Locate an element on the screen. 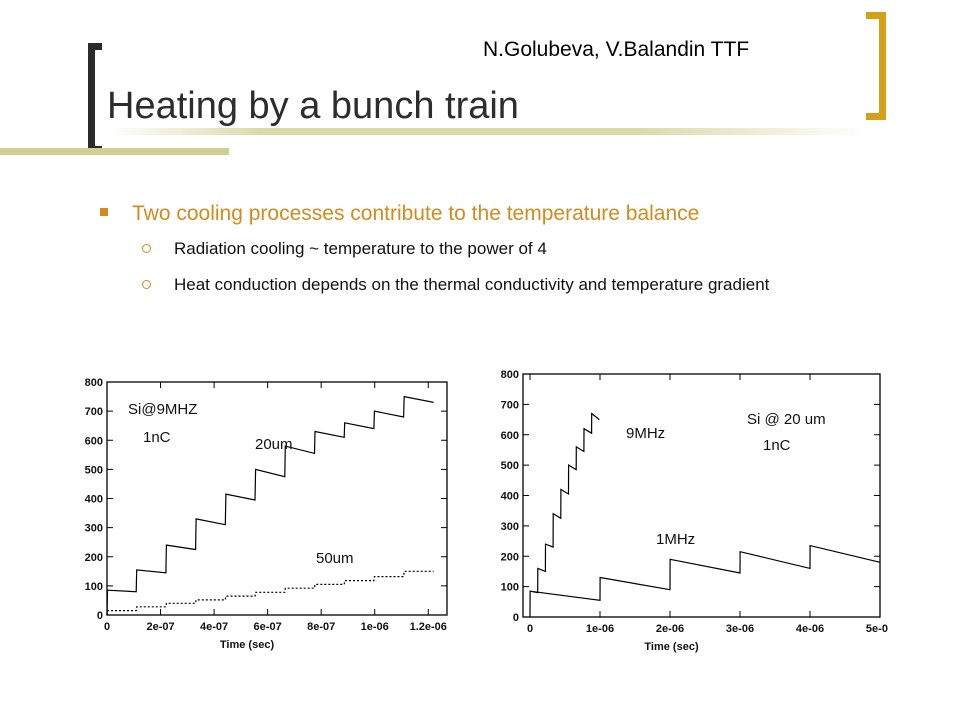  title-underline-band is located at coordinates (488, 131).